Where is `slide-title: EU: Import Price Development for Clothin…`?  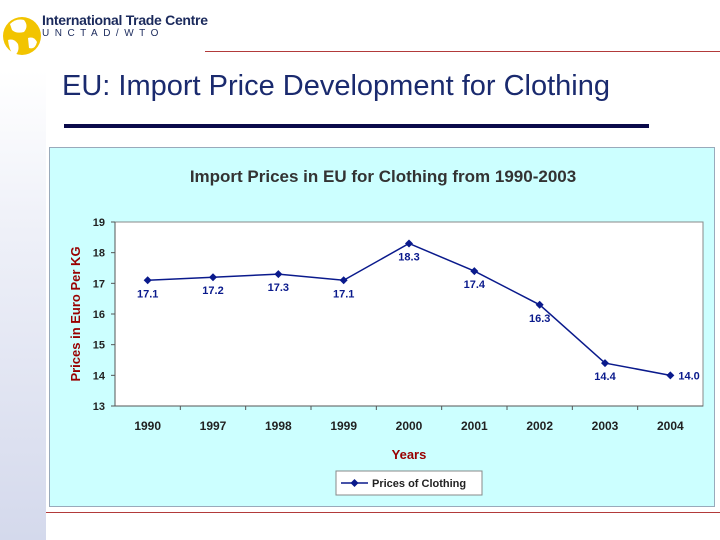 slide-title: EU: Import Price Development for Clothin… is located at coordinates (336, 86).